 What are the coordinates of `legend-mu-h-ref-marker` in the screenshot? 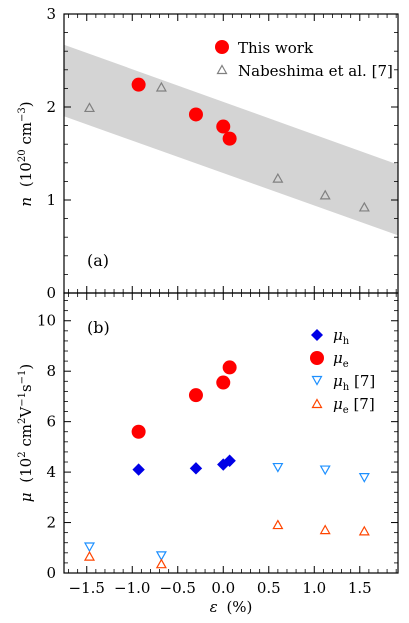 It's located at (317, 380).